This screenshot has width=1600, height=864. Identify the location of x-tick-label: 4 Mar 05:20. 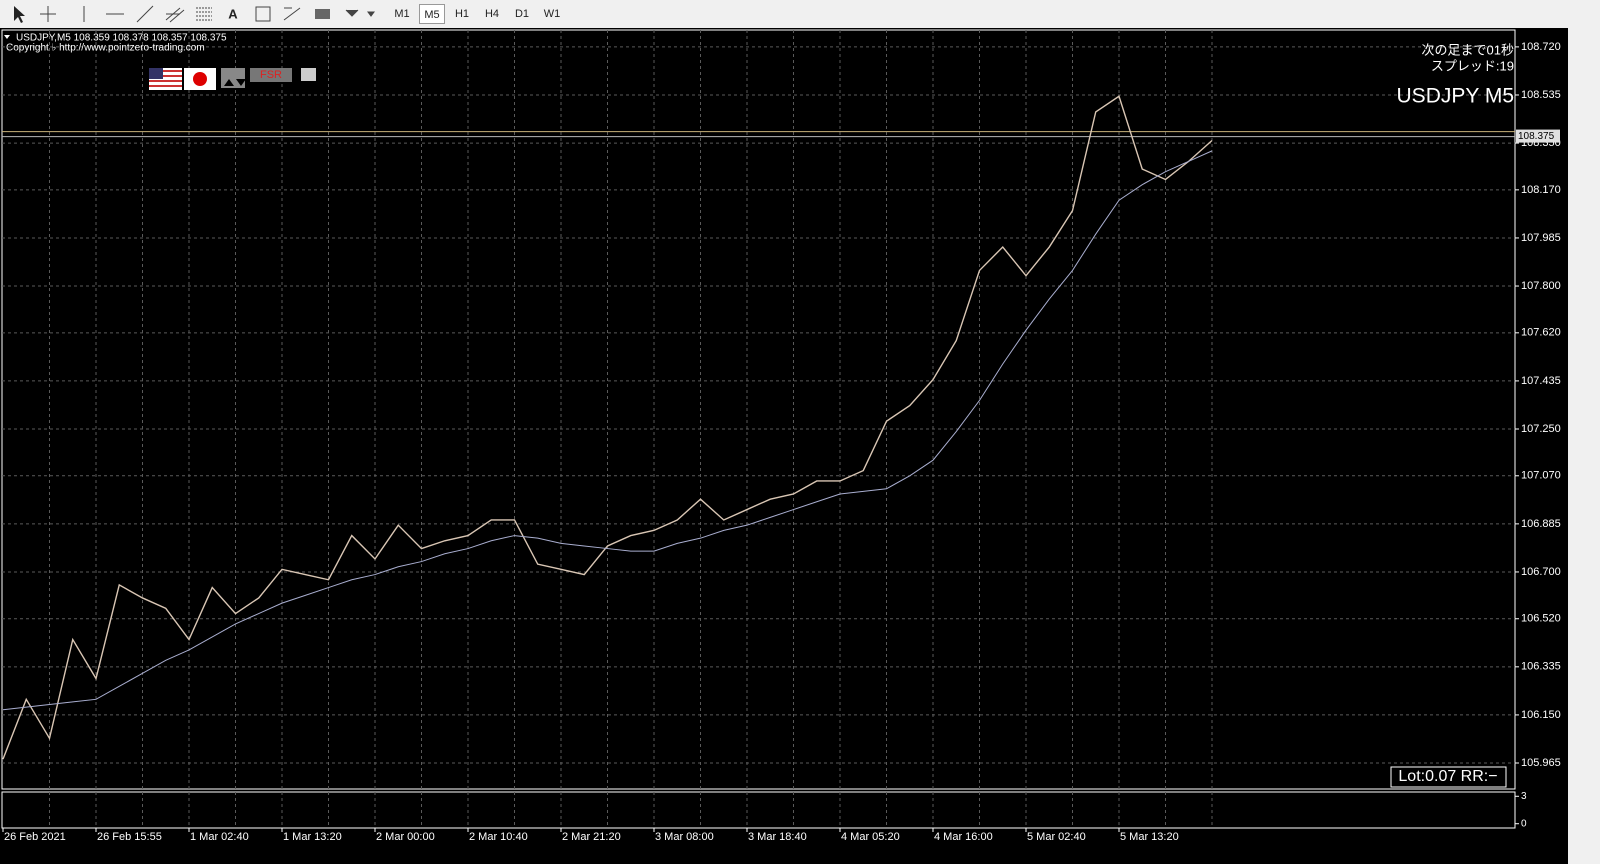
(870, 837).